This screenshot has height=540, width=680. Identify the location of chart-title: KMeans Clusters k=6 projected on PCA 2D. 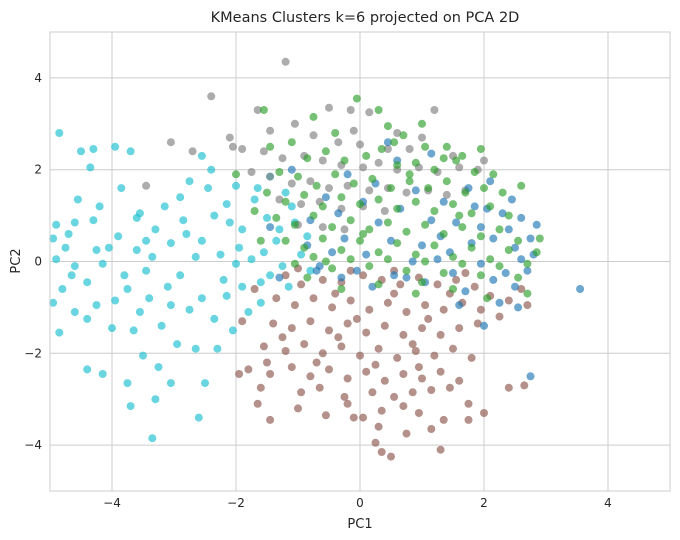
(365, 18).